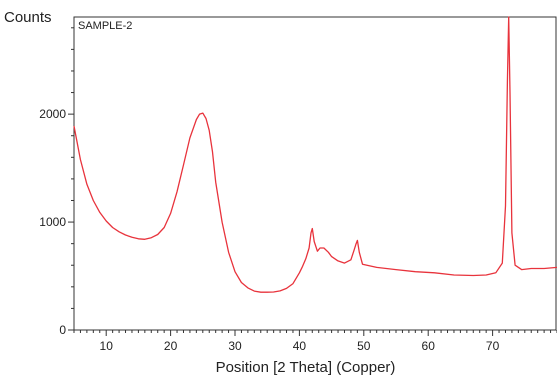 This screenshot has width=557, height=378. What do you see at coordinates (493, 346) in the screenshot?
I see `x-tick-label: 70` at bounding box center [493, 346].